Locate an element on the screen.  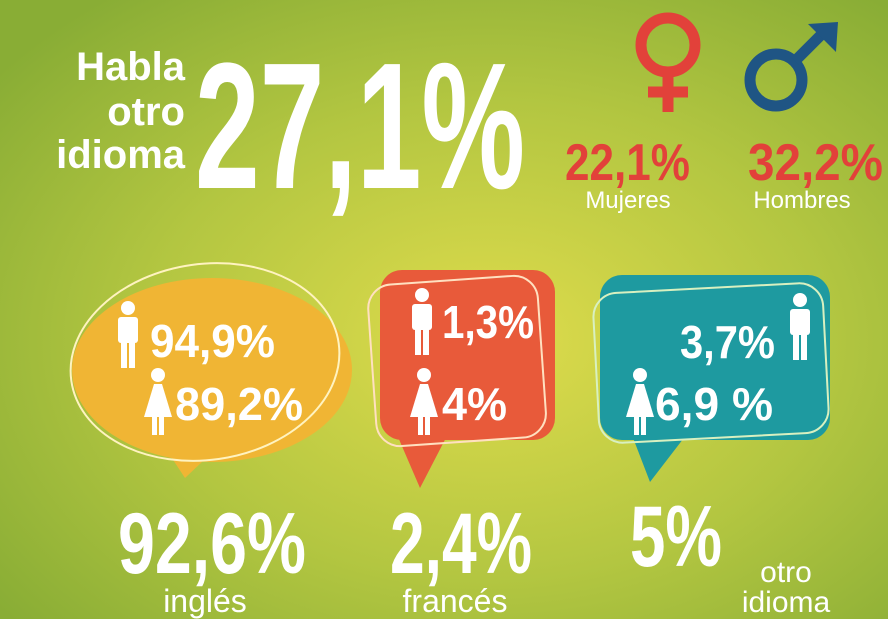
other-bubble is located at coordinates (711, 378).